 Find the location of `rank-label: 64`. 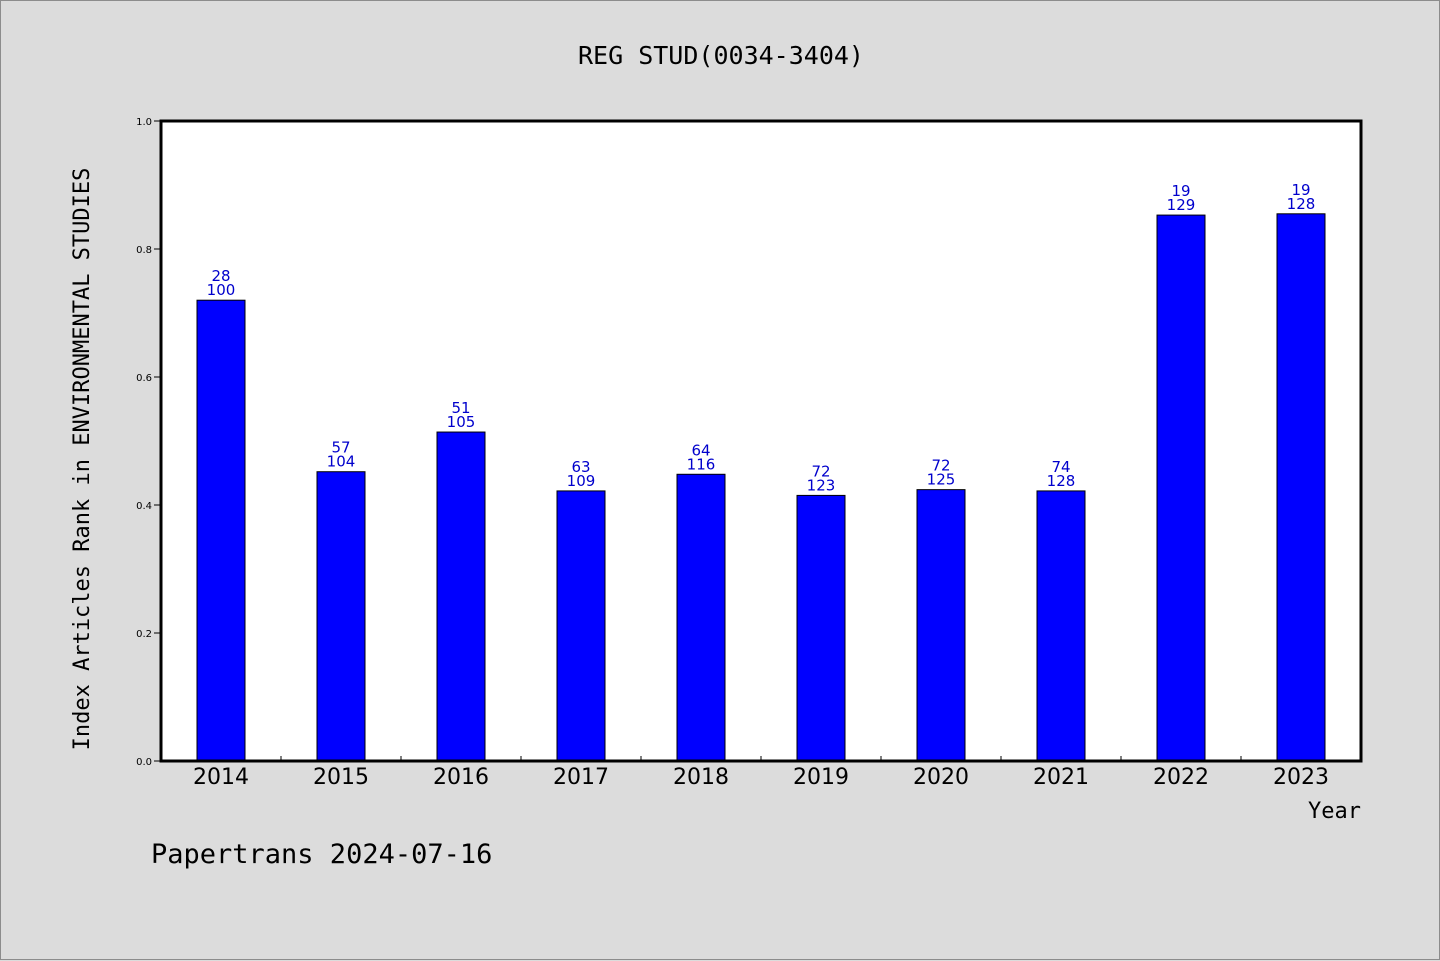

rank-label: 64 is located at coordinates (700, 450).